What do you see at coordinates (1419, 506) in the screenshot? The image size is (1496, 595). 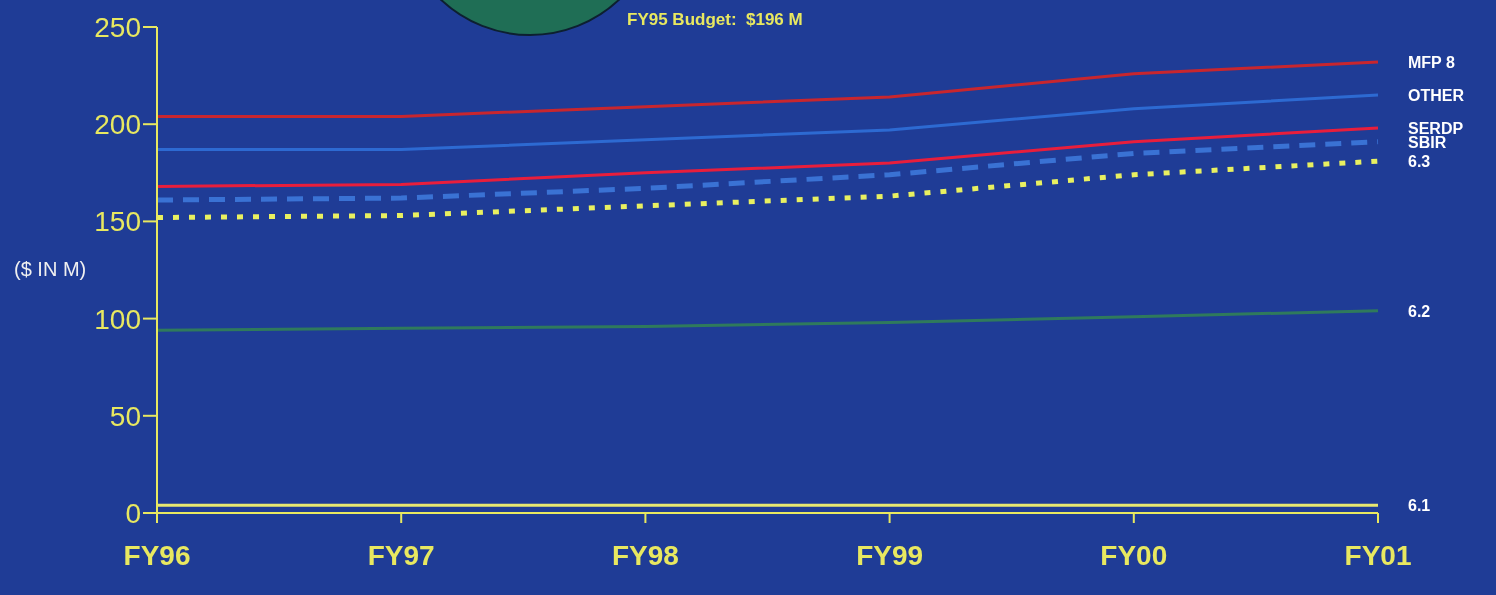 I see `series-label: 6.1` at bounding box center [1419, 506].